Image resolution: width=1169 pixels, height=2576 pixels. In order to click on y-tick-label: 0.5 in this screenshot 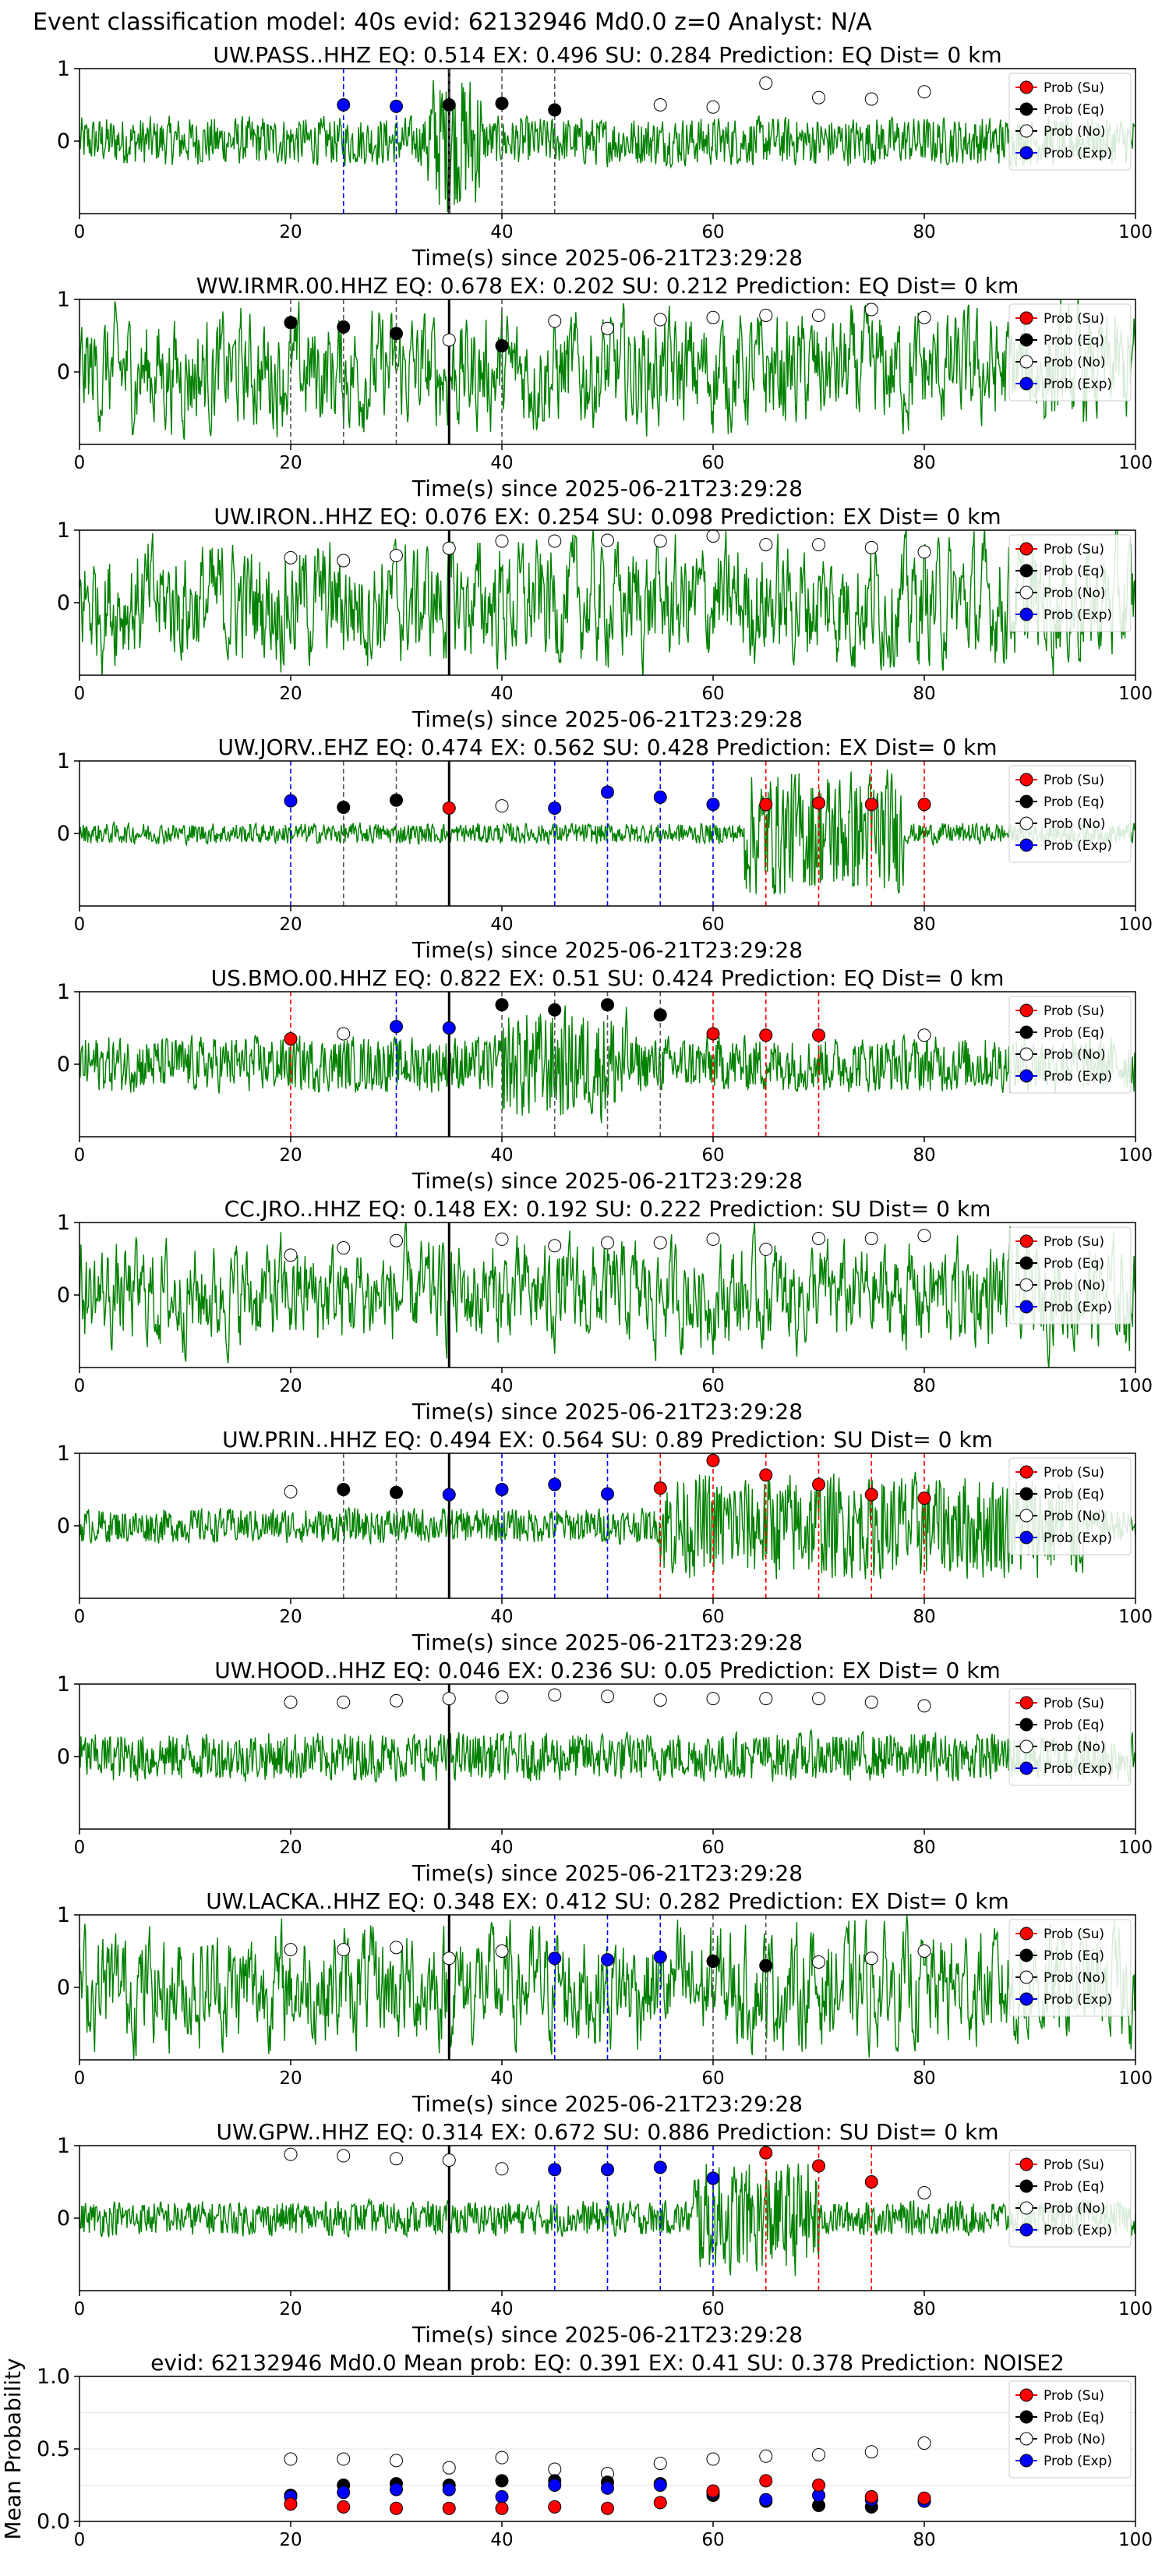, I will do `click(53, 2449)`.